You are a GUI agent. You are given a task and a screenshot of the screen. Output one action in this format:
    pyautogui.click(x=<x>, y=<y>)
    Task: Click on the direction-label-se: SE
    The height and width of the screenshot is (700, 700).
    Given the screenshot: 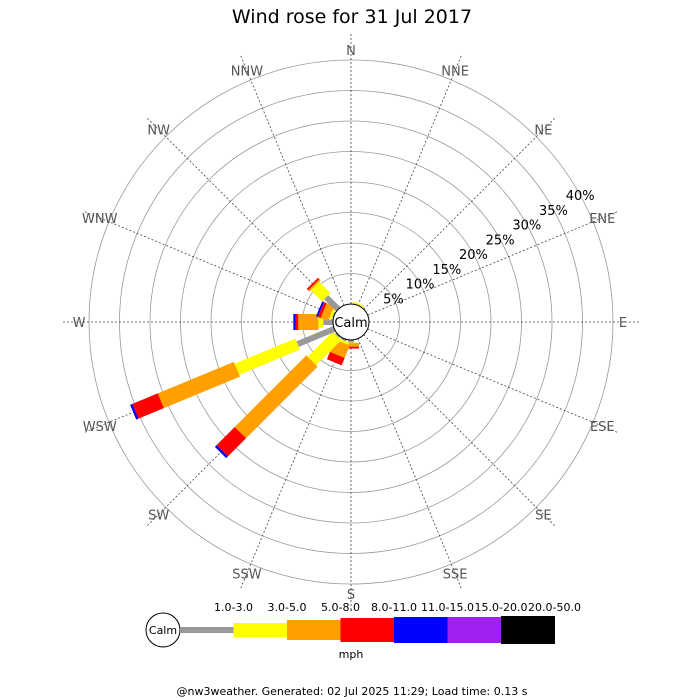 What is the action you would take?
    pyautogui.click(x=543, y=515)
    